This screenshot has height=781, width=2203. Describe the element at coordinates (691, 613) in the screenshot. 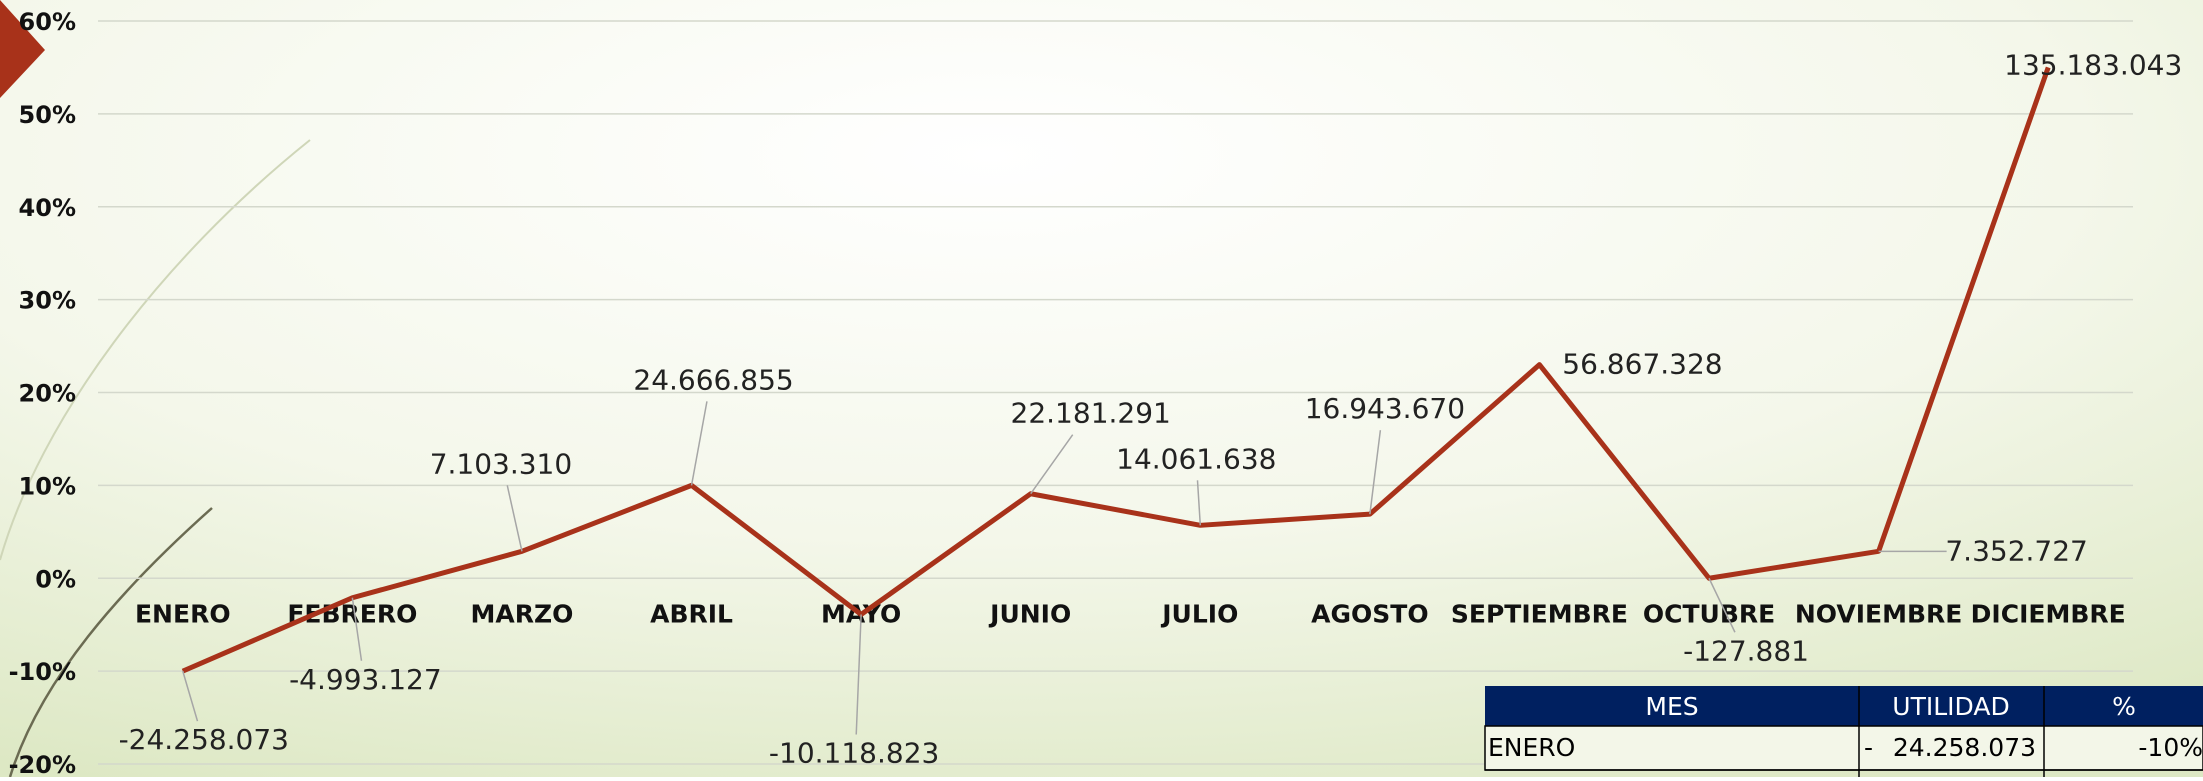

I see `x-tick-label: ABRIL` at that location.